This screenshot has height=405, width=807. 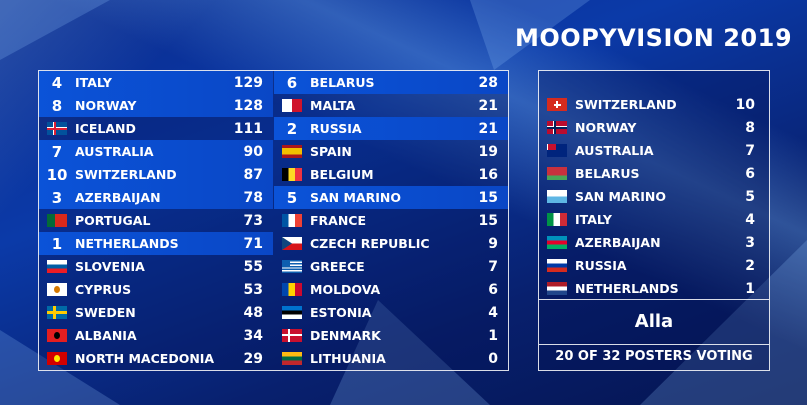 What do you see at coordinates (750, 265) in the screenshot?
I see `vote-points: 2` at bounding box center [750, 265].